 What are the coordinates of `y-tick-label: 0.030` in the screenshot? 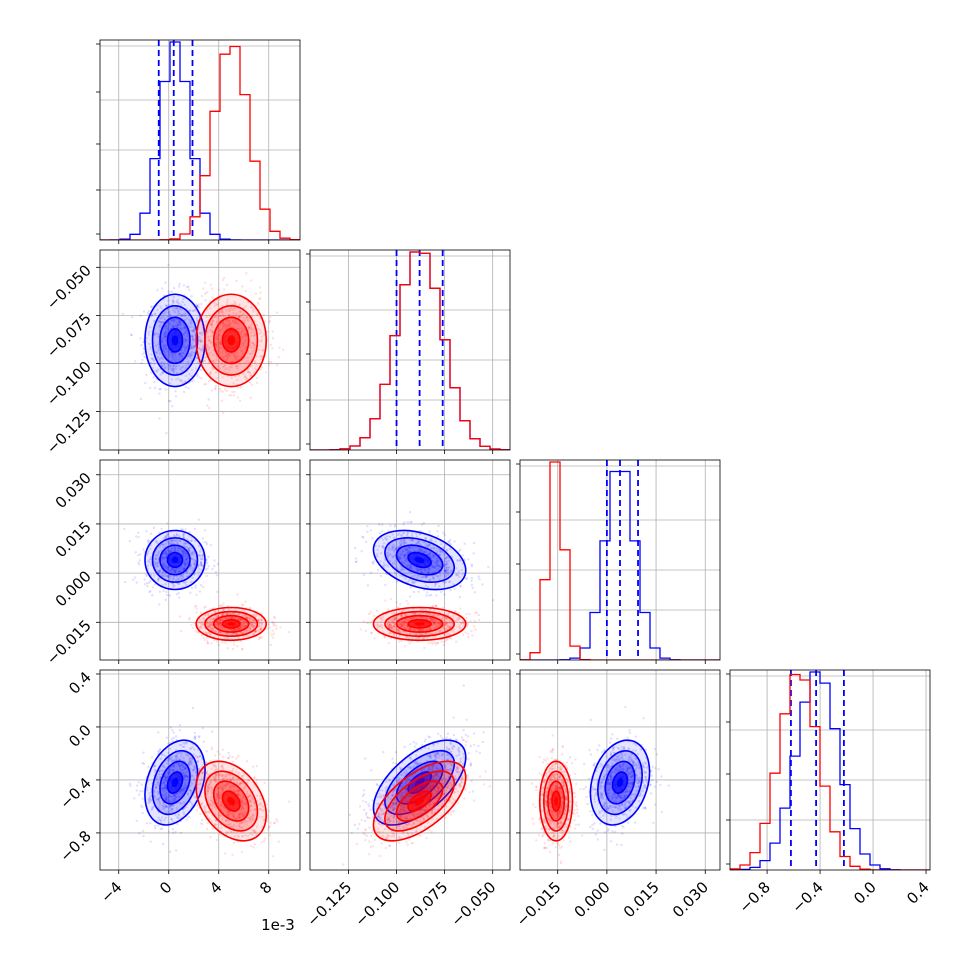 It's located at (73, 490).